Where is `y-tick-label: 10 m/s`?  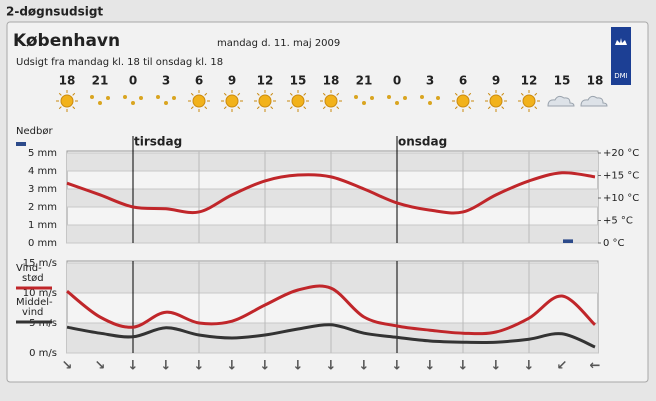
y-tick-label: 10 m/s is located at coordinates (40, 293).